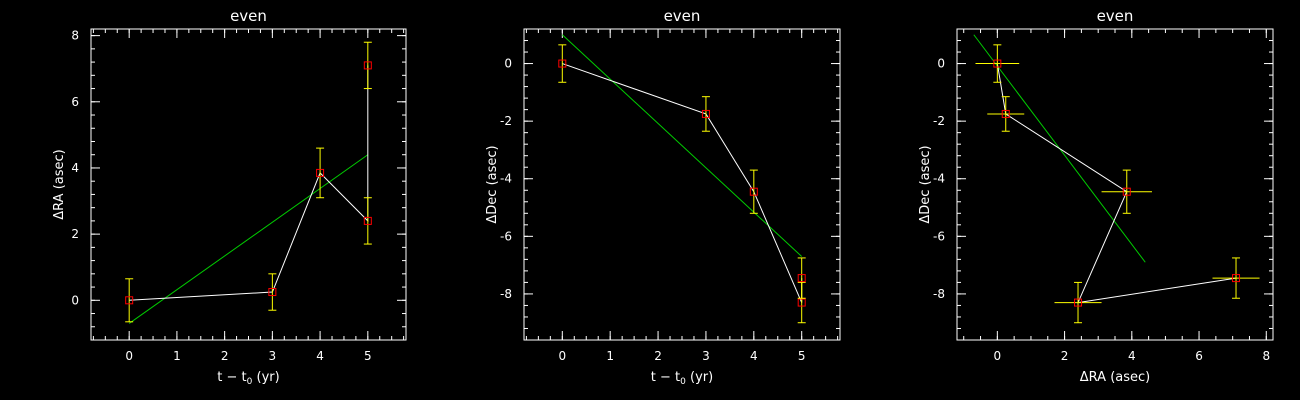 The width and height of the screenshot is (1300, 400). Describe the element at coordinates (1115, 377) in the screenshot. I see `x-axis-label: ΔRA (asec)` at that location.